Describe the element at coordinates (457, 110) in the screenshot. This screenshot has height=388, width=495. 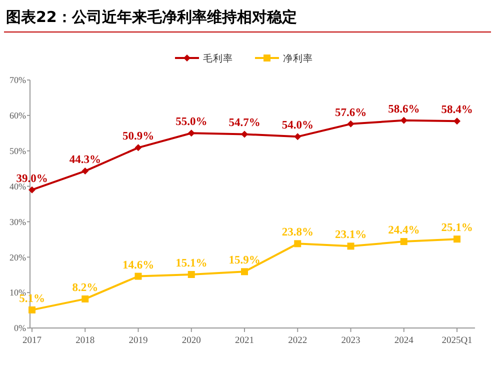
I see `data-label: 58.4%` at that location.